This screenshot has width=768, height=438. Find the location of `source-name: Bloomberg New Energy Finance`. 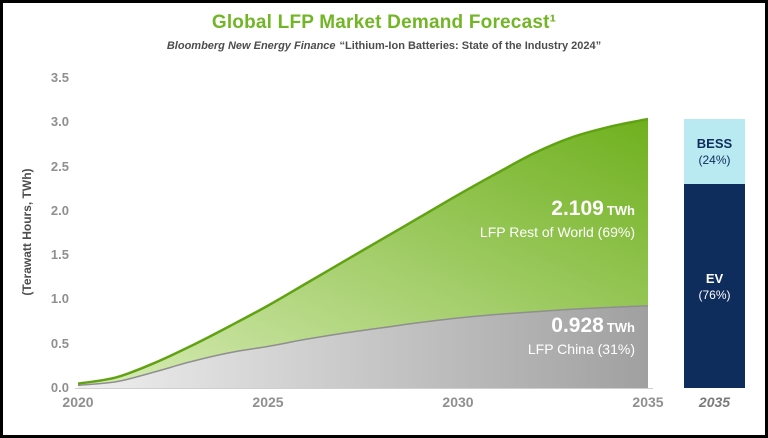

source-name: Bloomberg New Energy Finance is located at coordinates (251, 46).